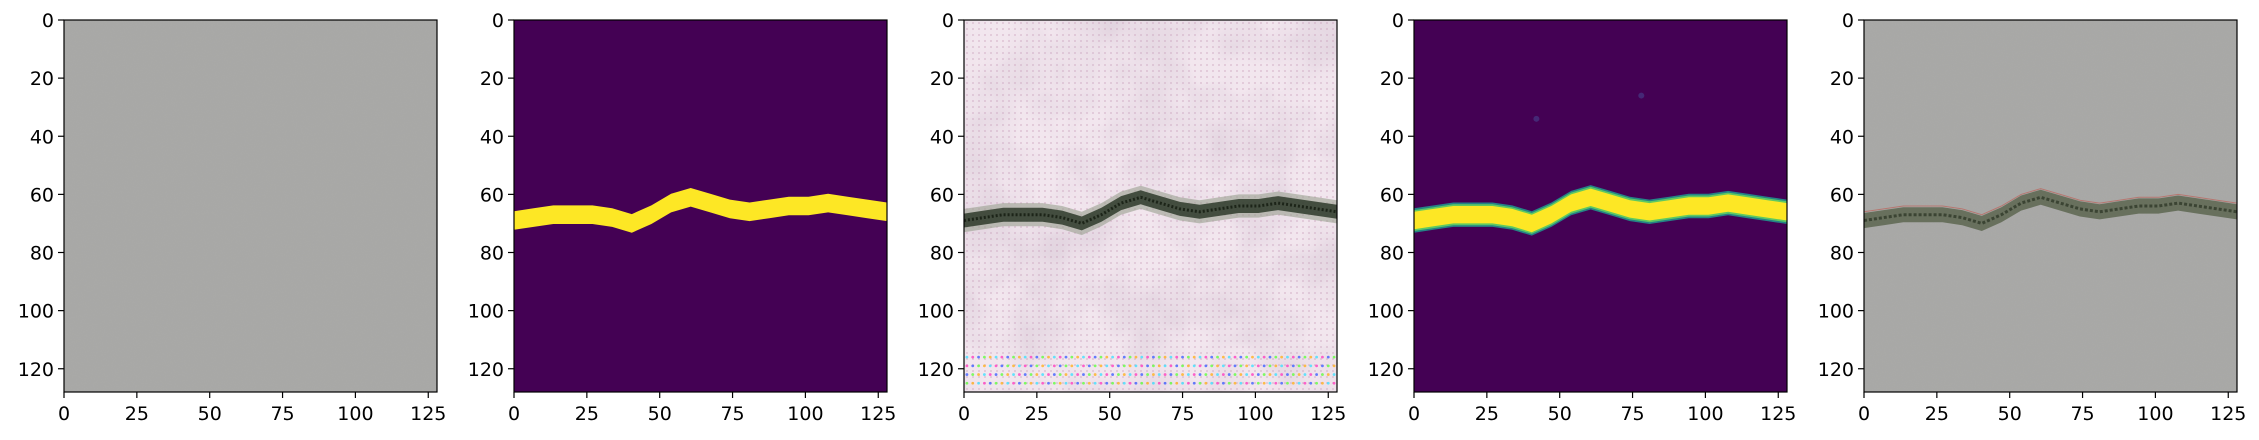 The height and width of the screenshot is (440, 2259). Describe the element at coordinates (700, 210) in the screenshot. I see `crack-mask` at that location.